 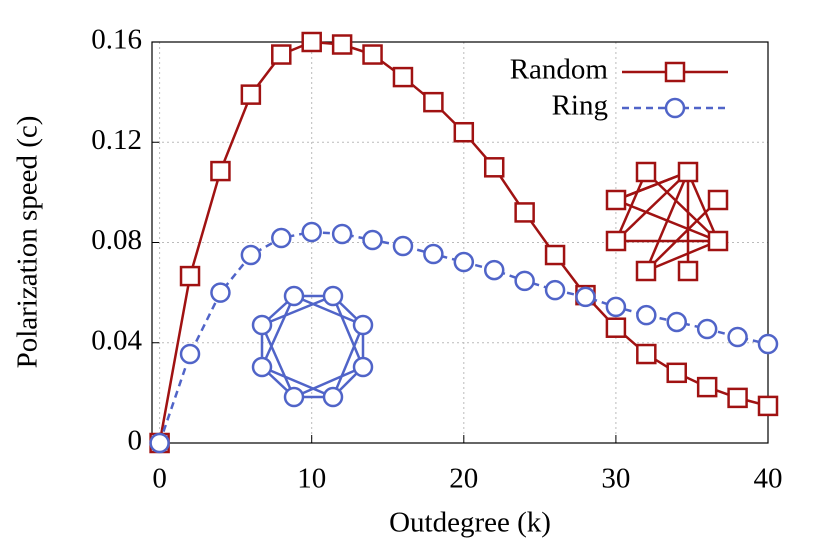 What do you see at coordinates (470, 523) in the screenshot?
I see `x-axis-label: Outdegree (k)` at bounding box center [470, 523].